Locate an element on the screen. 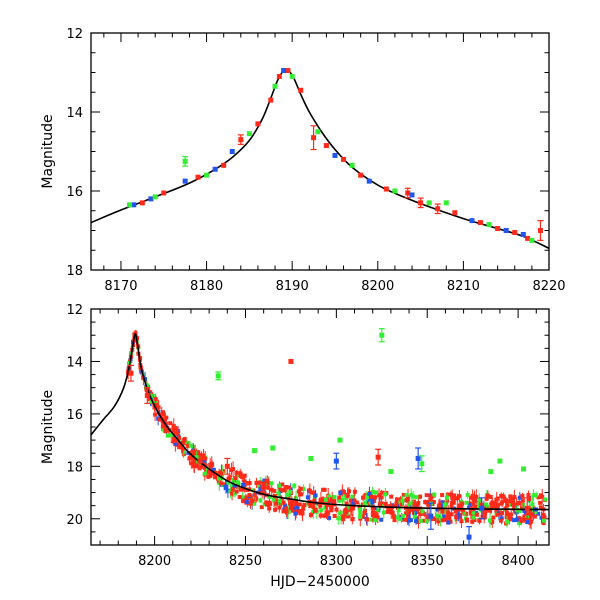 Image resolution: width=600 pixels, height=600 pixels. bottom-y-axis-label: Magnitude is located at coordinates (48, 427).